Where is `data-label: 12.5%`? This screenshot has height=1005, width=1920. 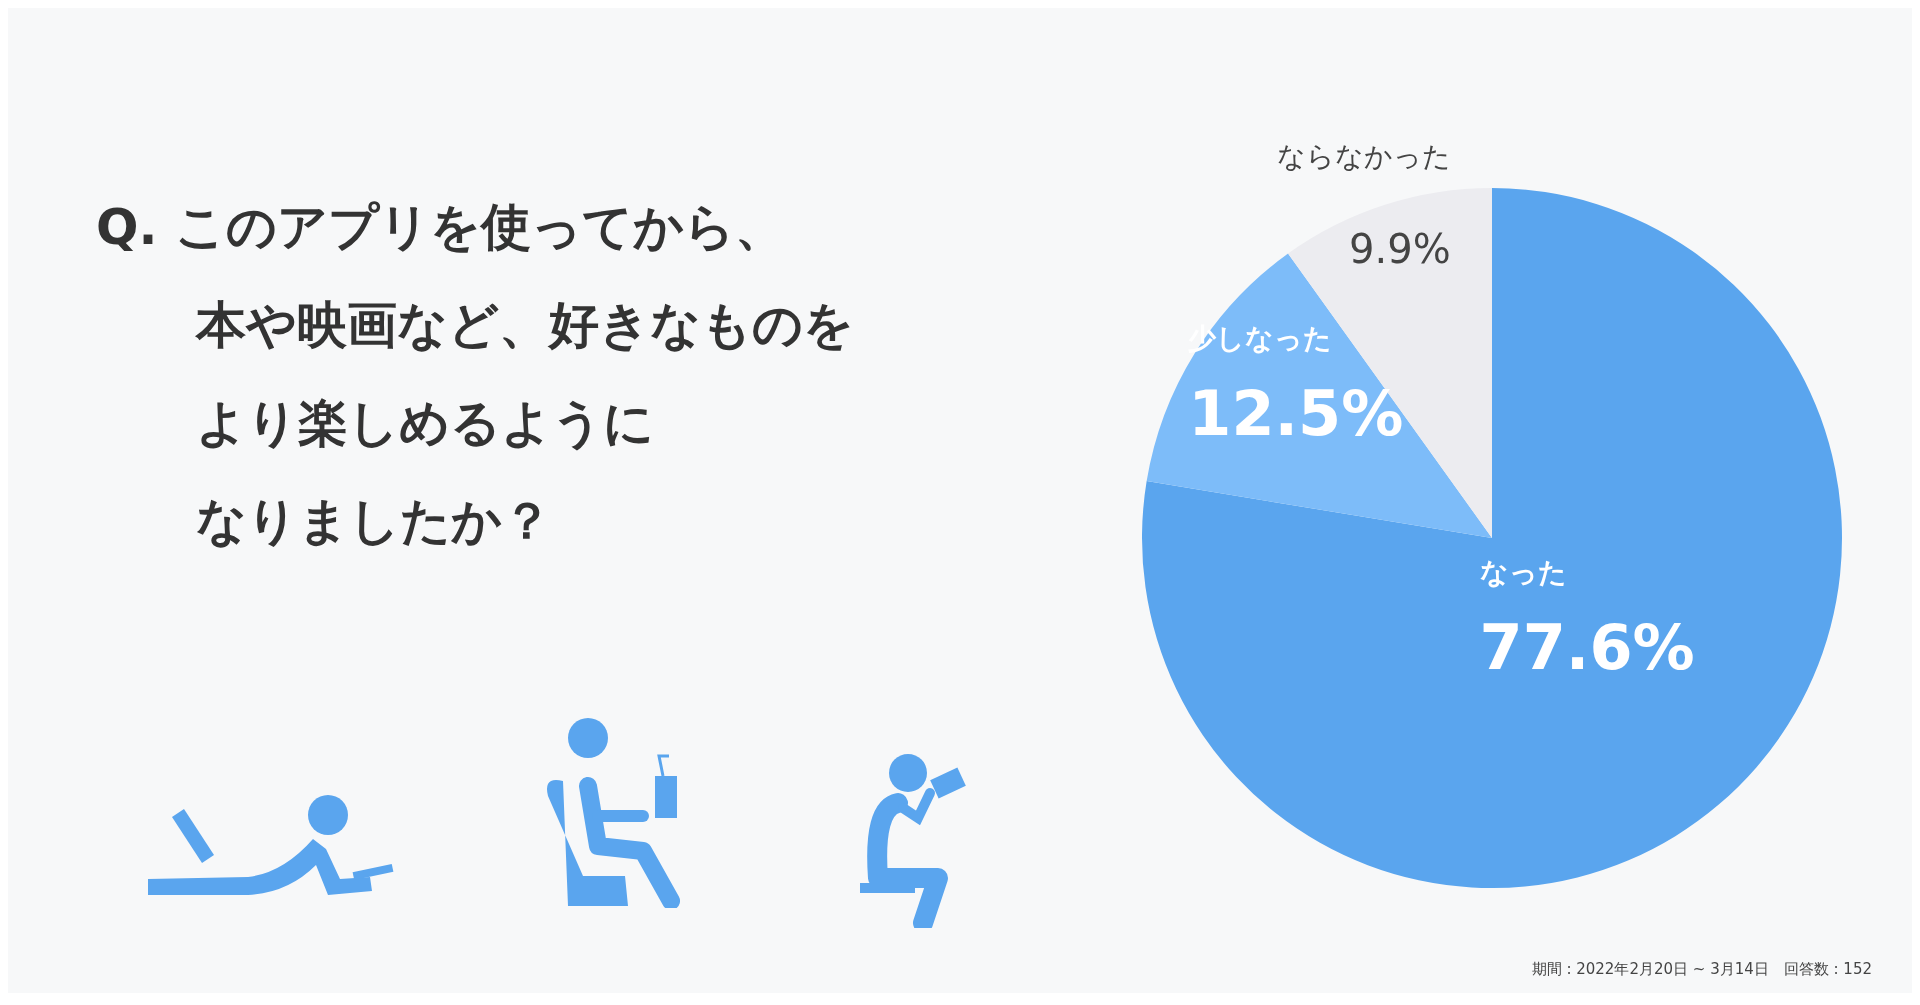 data-label: 12.5% is located at coordinates (1296, 413).